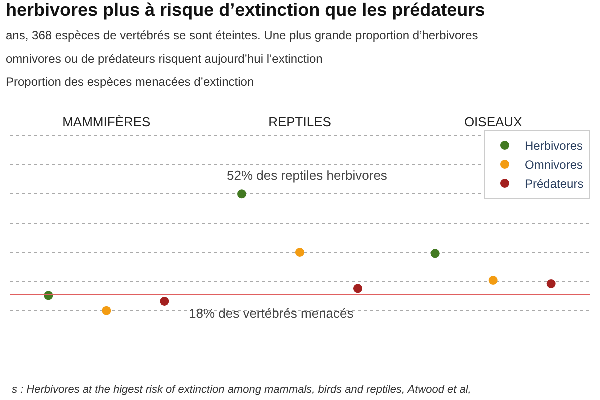 This screenshot has height=400, width=600. What do you see at coordinates (493, 122) in the screenshot?
I see `x-tick-label: OISEAUX` at bounding box center [493, 122].